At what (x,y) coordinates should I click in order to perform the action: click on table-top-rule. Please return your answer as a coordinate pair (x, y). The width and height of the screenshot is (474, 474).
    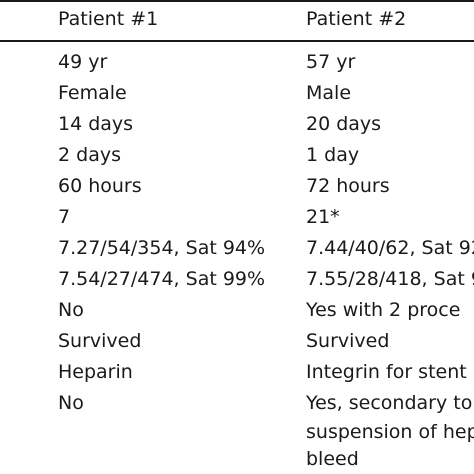
    Looking at the image, I should click on (237, 1).